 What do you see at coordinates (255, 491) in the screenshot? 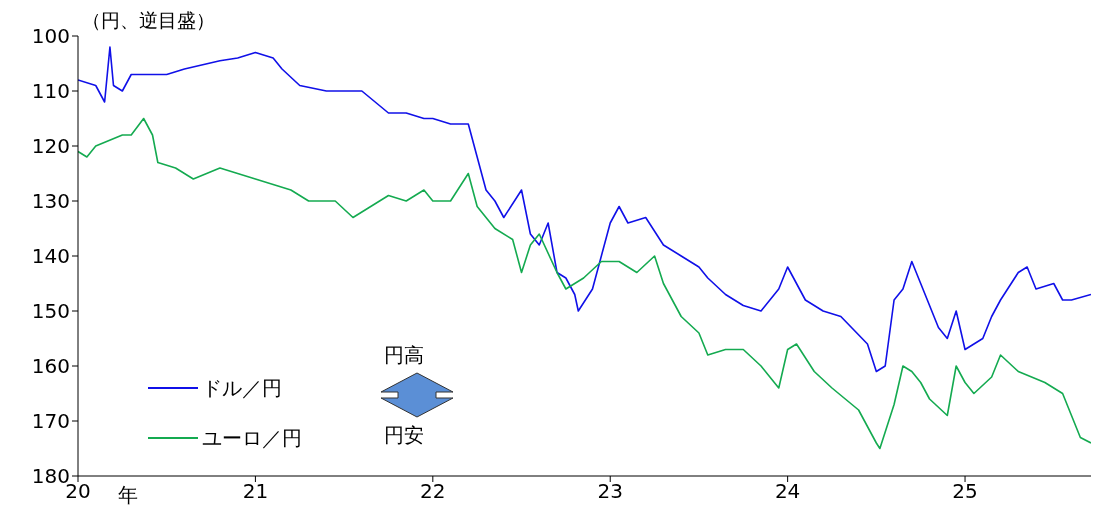
I see `x-tick-label: 21` at bounding box center [255, 491].